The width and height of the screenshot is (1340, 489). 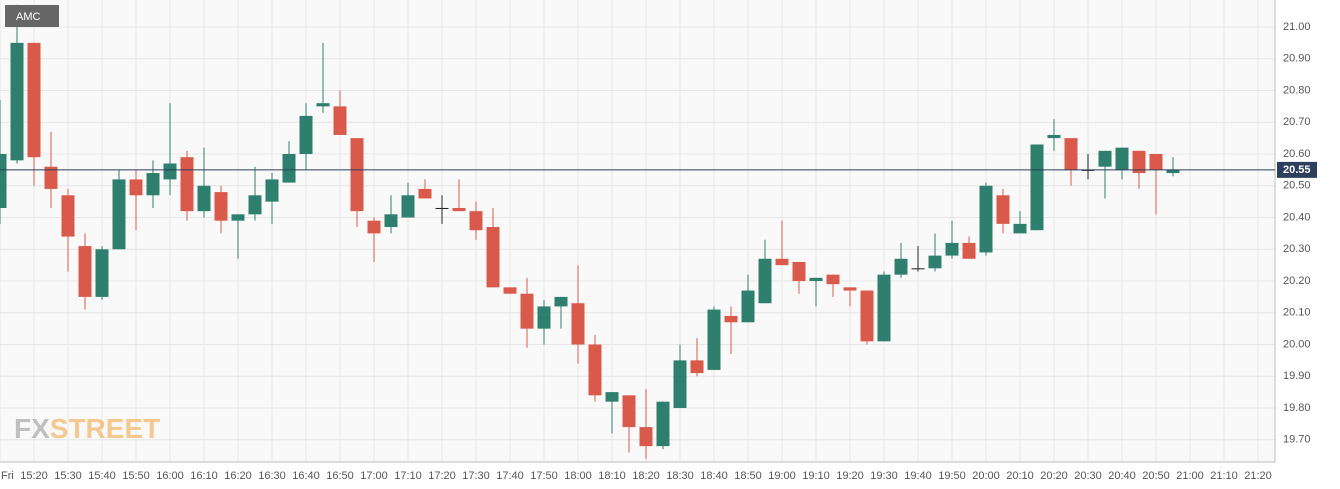 What do you see at coordinates (680, 476) in the screenshot?
I see `x-tick-label: 18:30` at bounding box center [680, 476].